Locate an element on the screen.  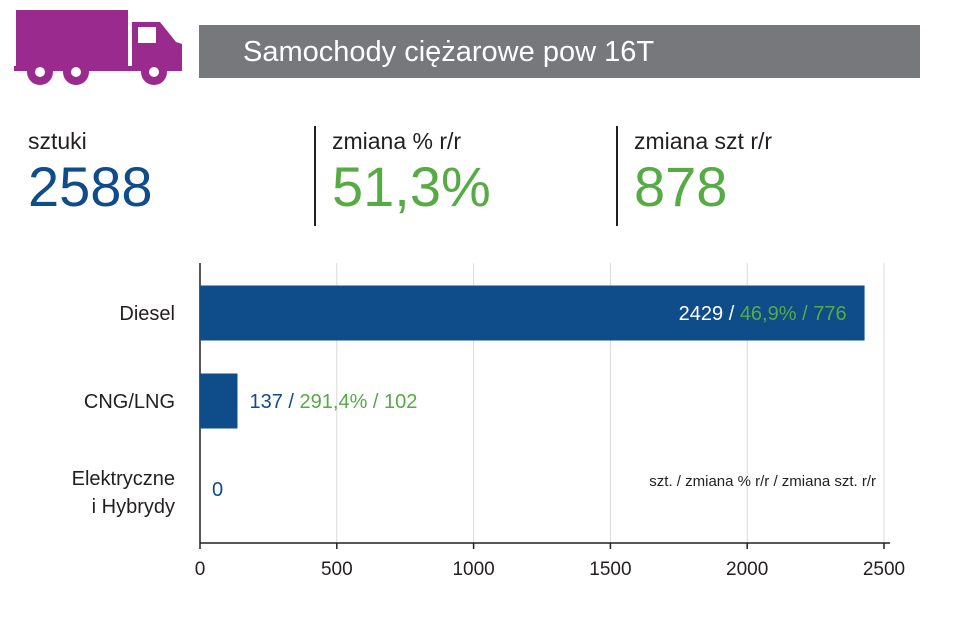
category-label-2: Elektryczne i Hybrydy is located at coordinates (123, 493).